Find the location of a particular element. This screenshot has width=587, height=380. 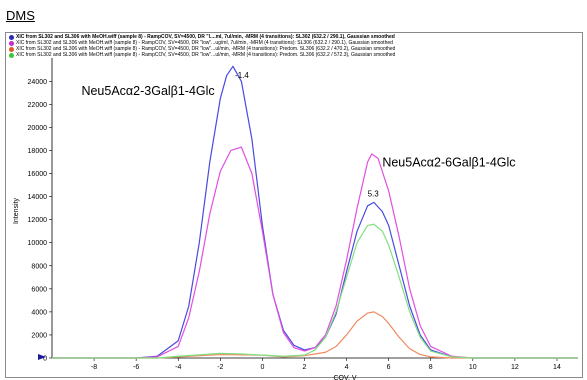

y-tick-label: 12000 is located at coordinates (38, 220).